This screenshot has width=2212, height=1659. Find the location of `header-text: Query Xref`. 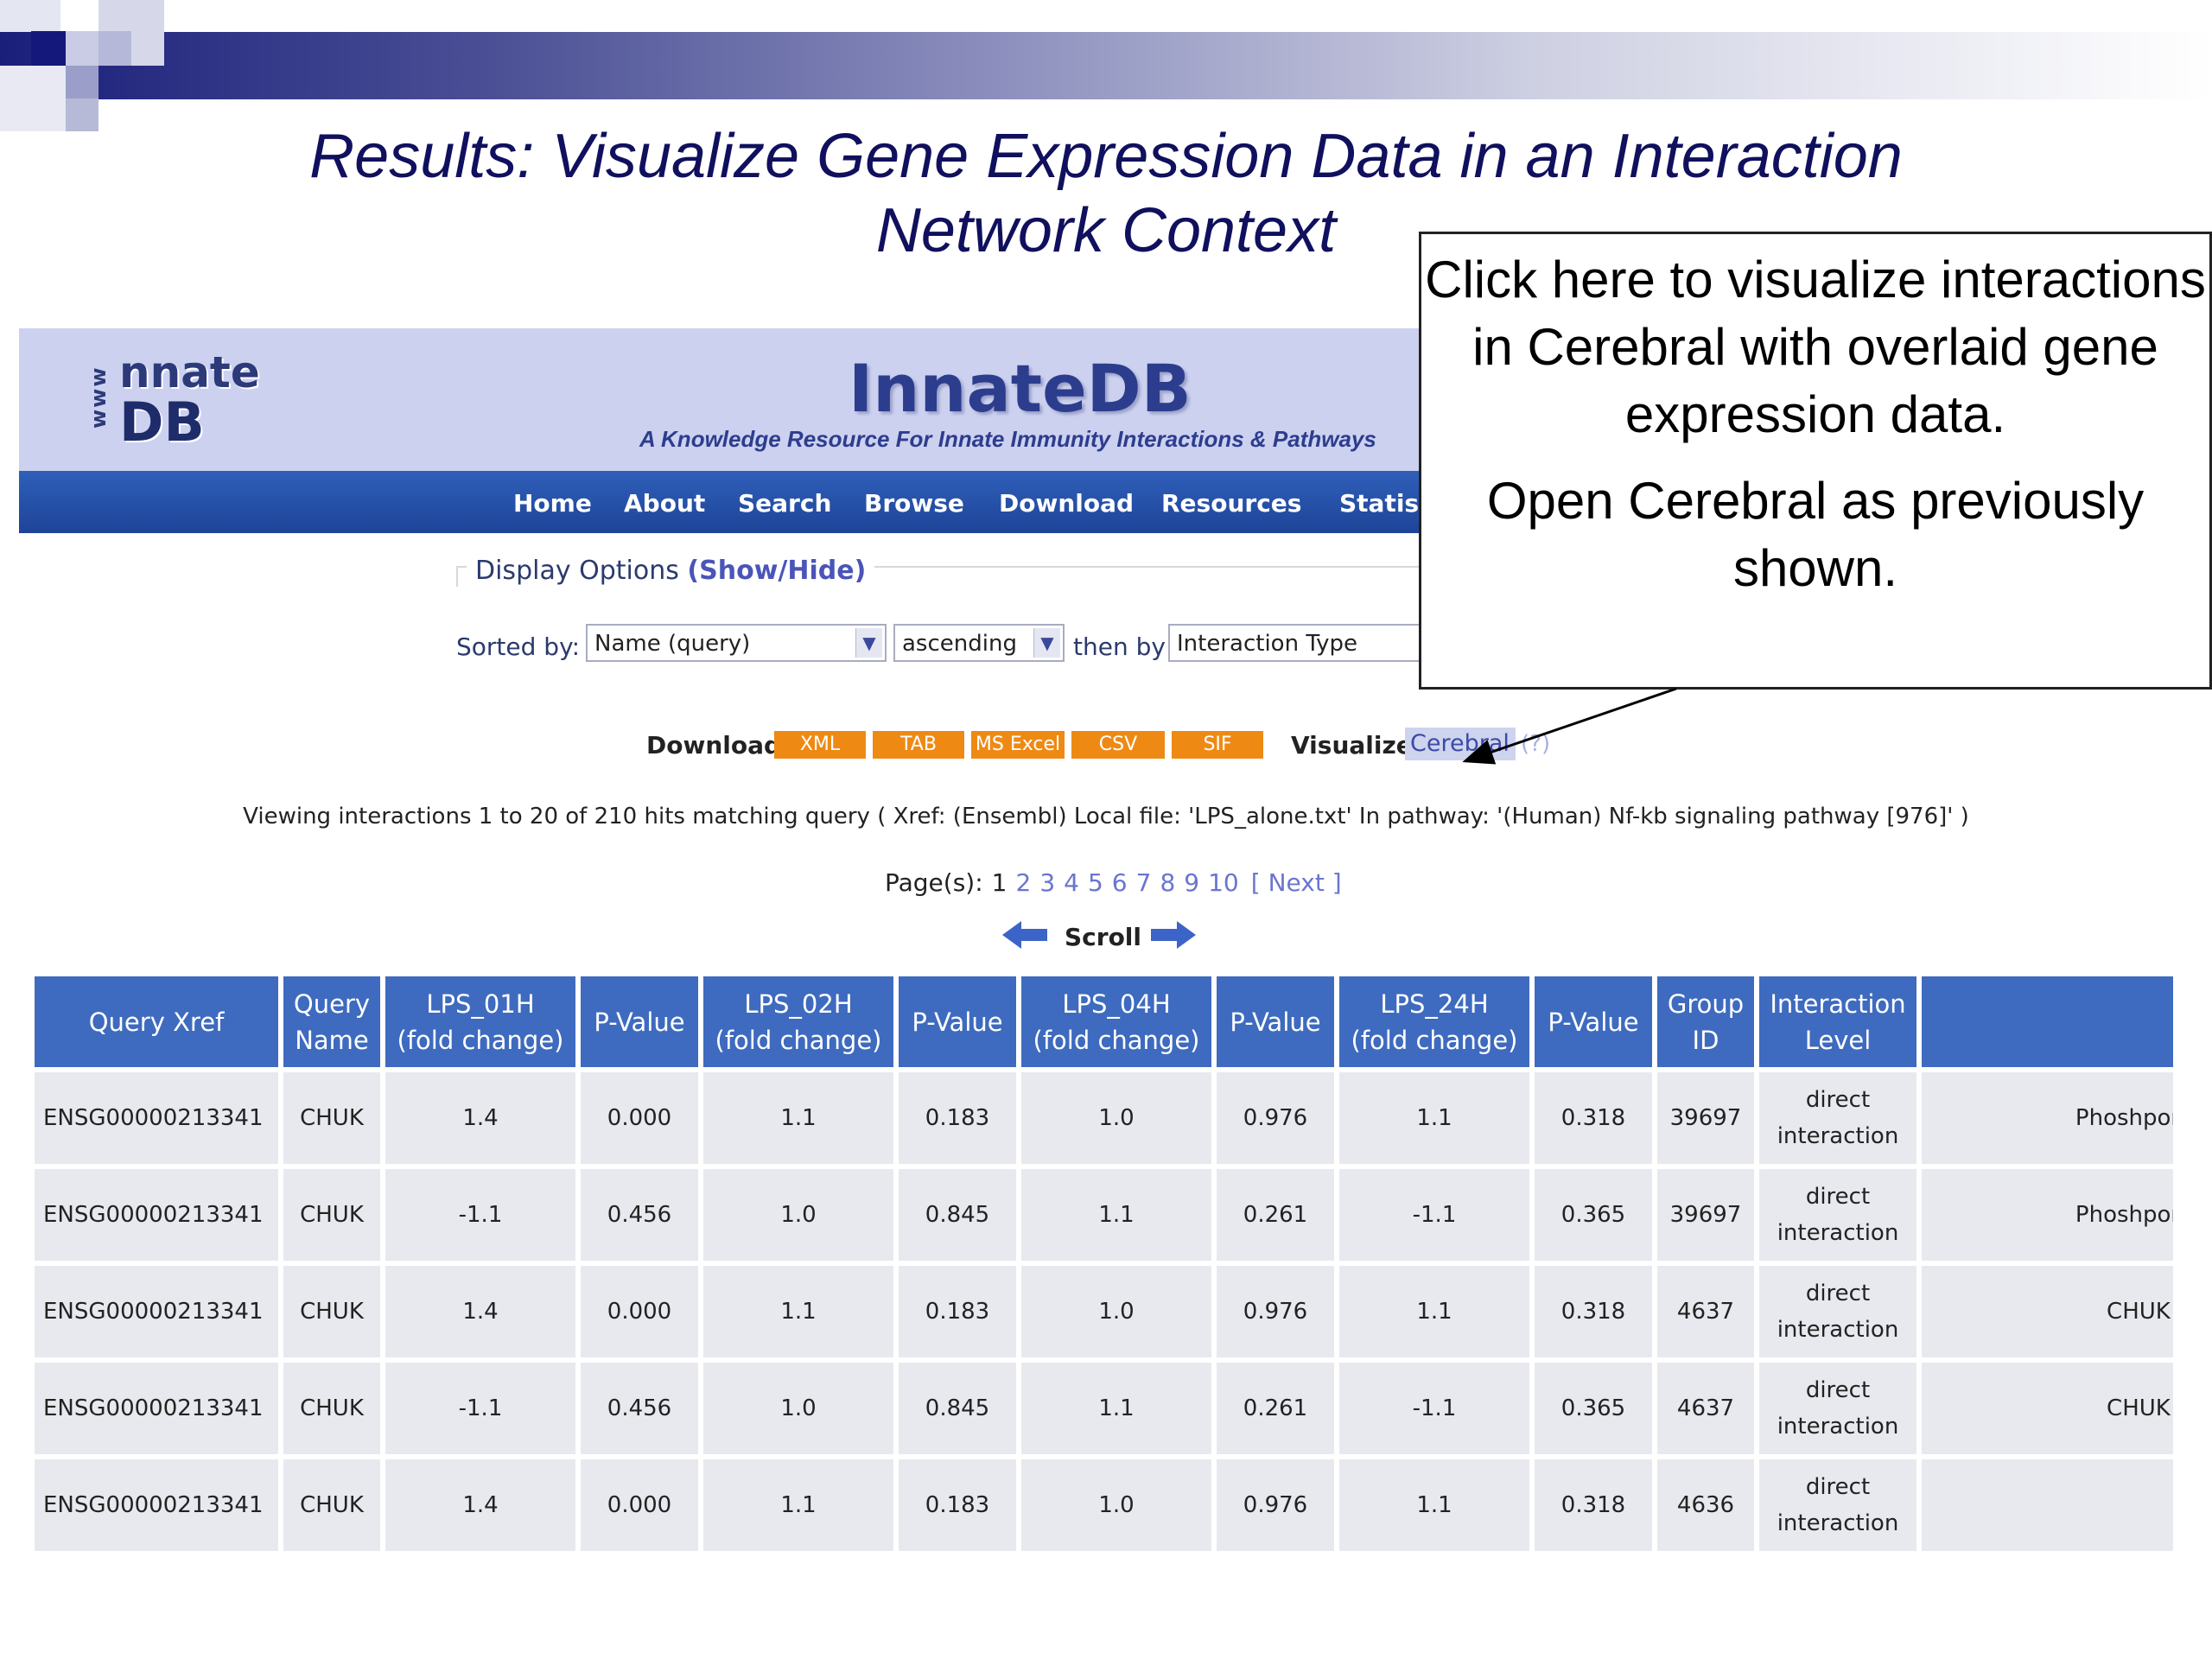

header-text: Query Xref is located at coordinates (156, 1022).